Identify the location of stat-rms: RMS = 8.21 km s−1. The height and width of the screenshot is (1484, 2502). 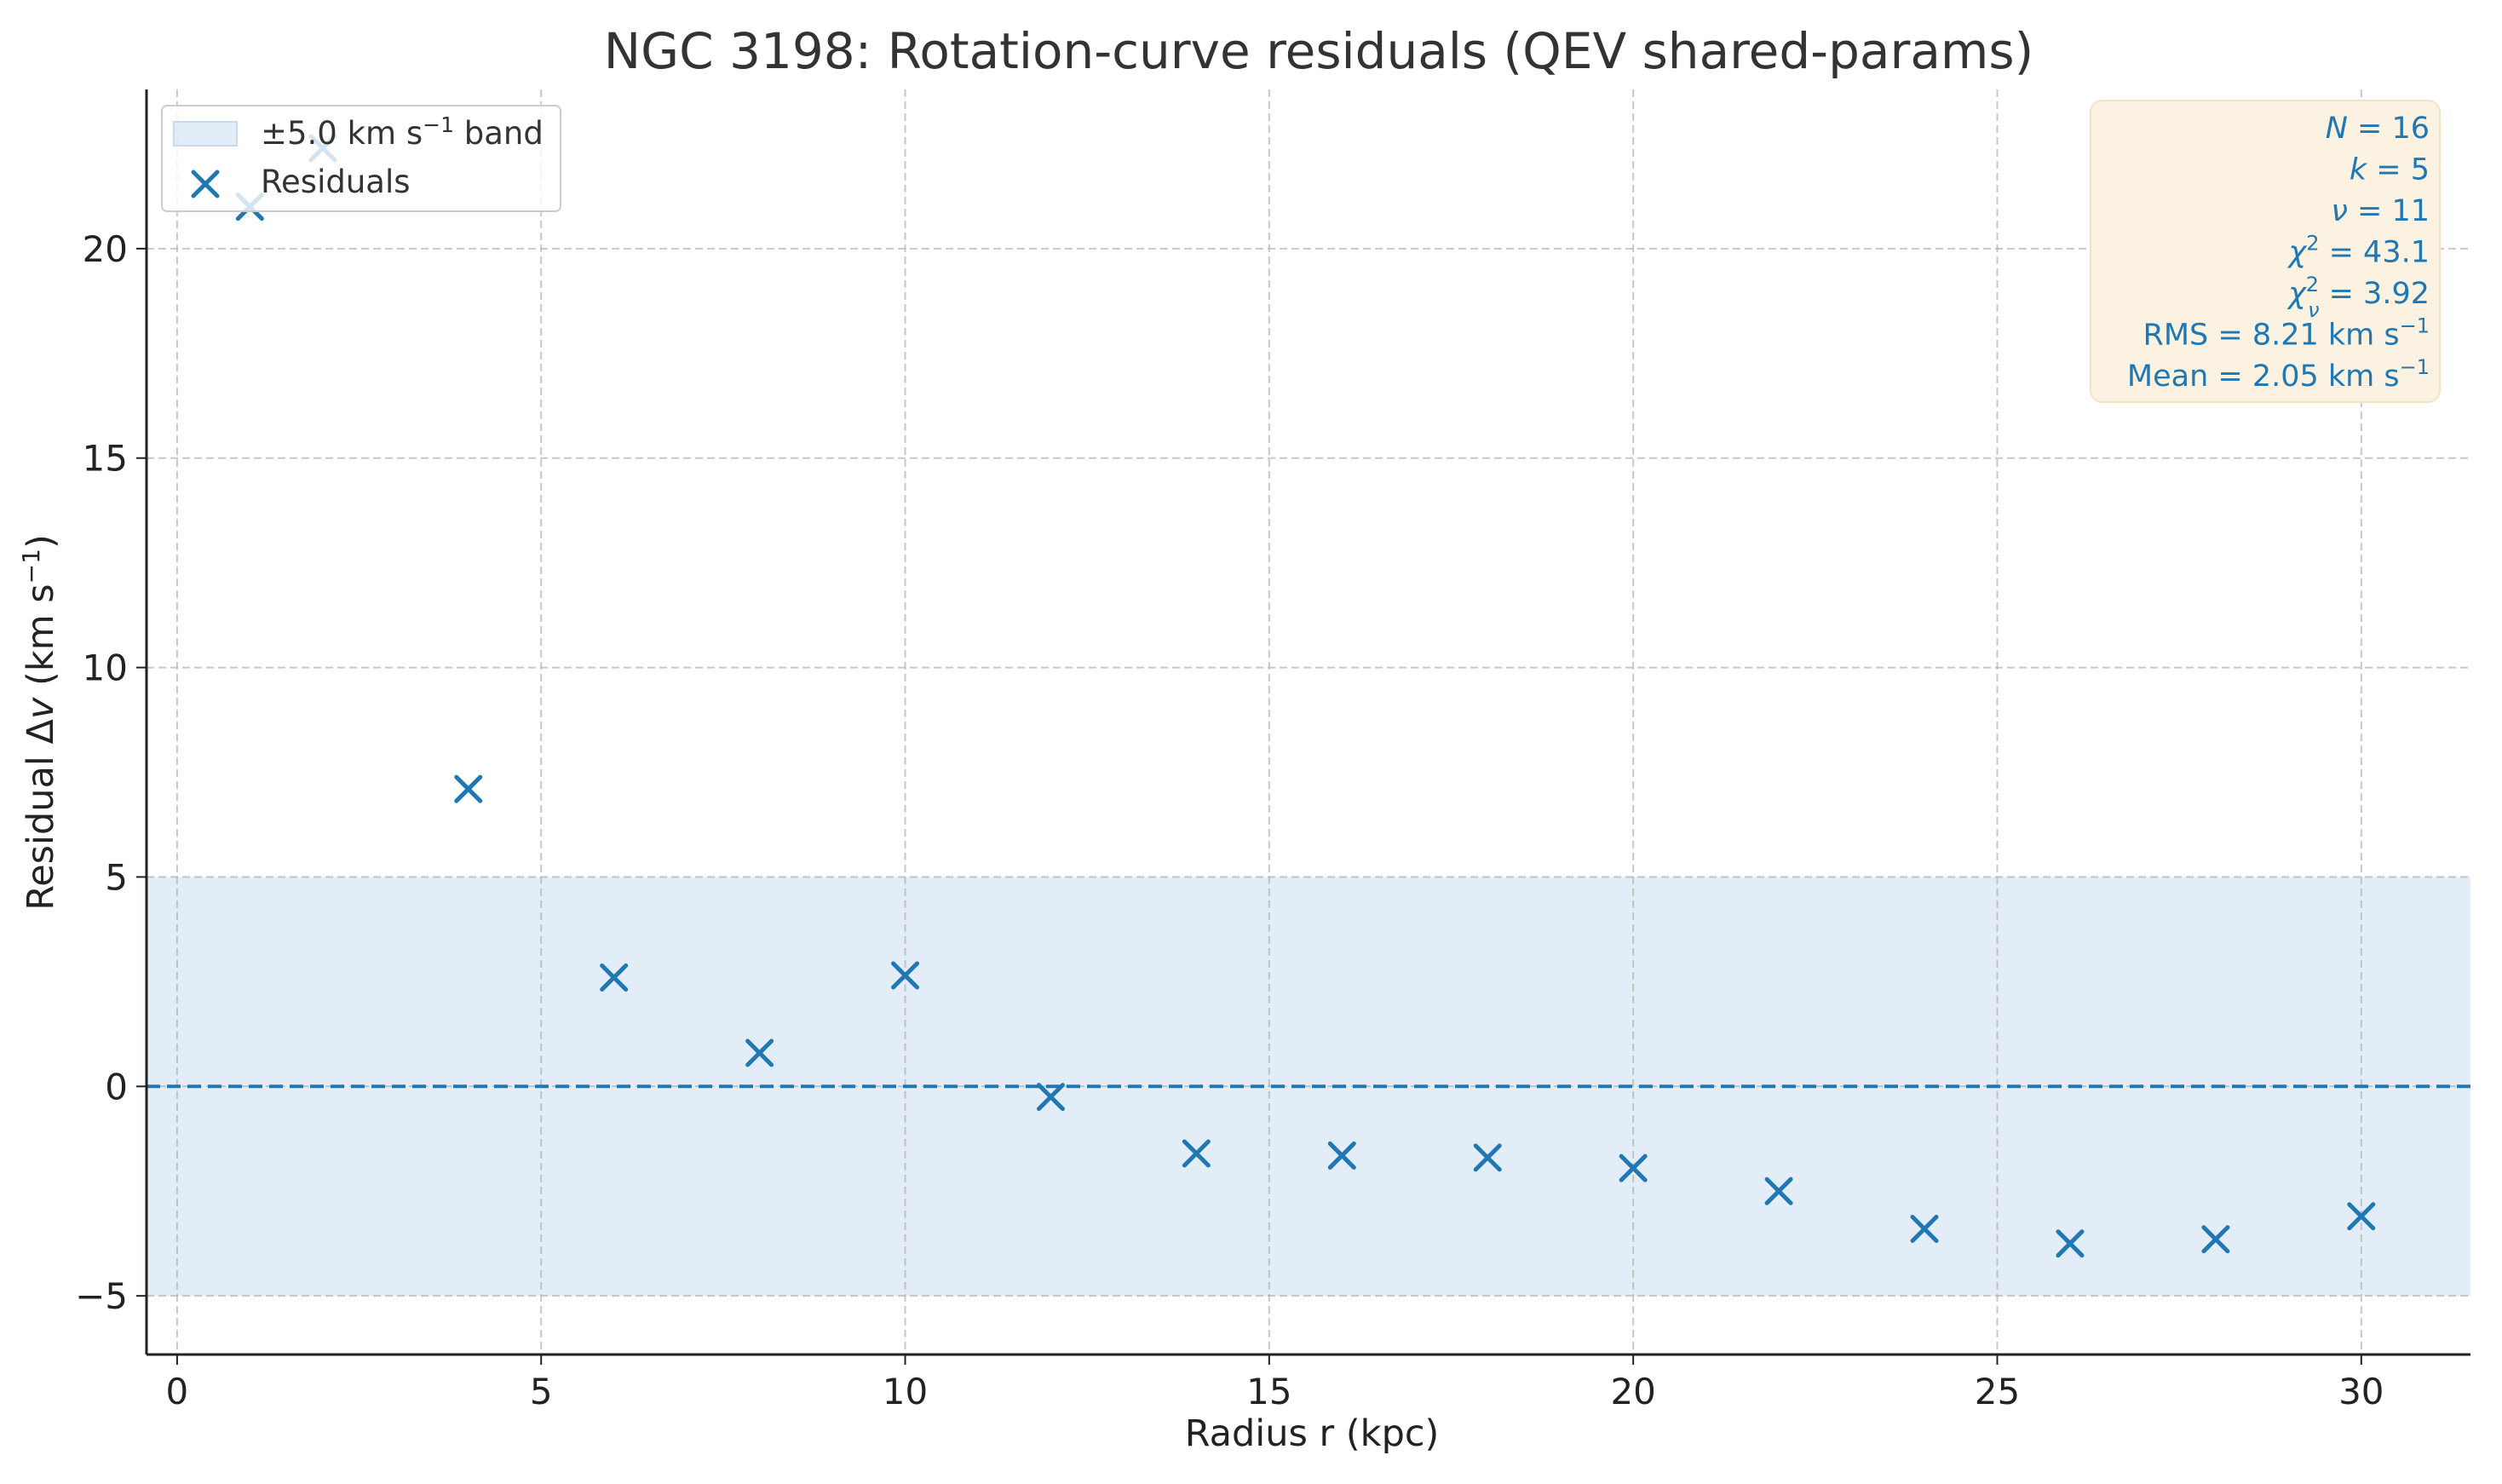
(2287, 333).